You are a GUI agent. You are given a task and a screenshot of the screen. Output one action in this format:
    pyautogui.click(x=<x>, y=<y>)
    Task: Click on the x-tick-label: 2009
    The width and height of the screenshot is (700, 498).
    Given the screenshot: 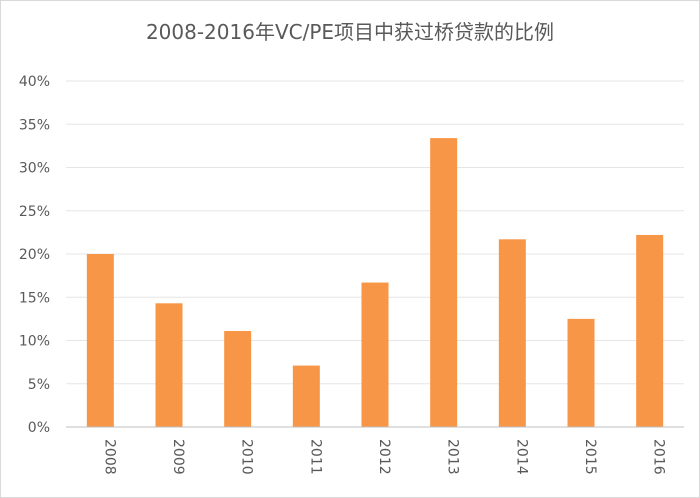 What is the action you would take?
    pyautogui.click(x=178, y=457)
    